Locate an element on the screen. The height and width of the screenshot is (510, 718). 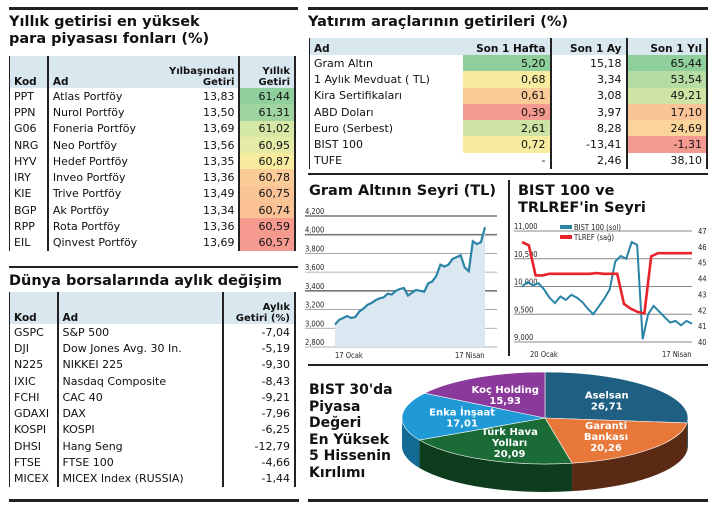
fund-code: PPT is located at coordinates (28, 96).